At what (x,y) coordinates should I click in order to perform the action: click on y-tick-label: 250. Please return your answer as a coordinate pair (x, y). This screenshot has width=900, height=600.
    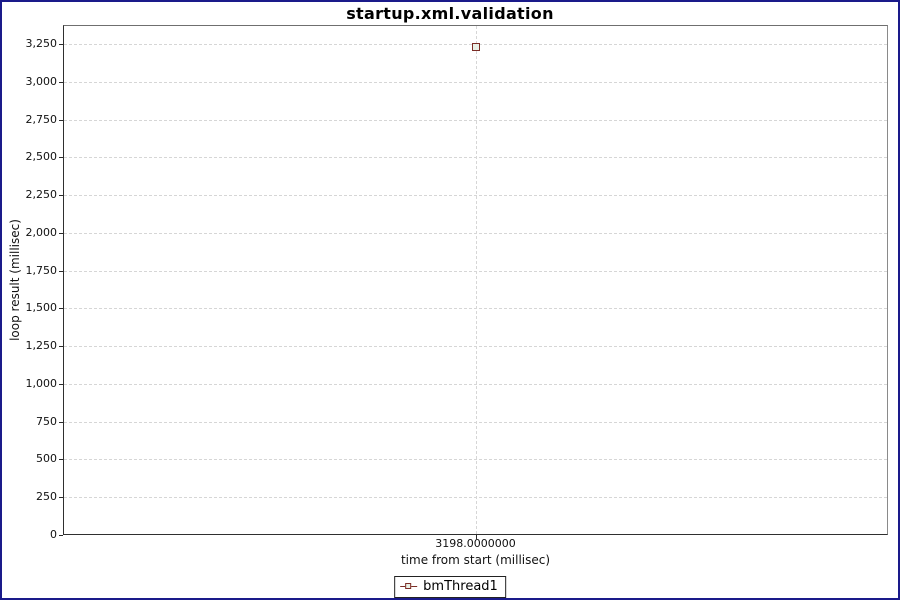
    Looking at the image, I should click on (46, 497).